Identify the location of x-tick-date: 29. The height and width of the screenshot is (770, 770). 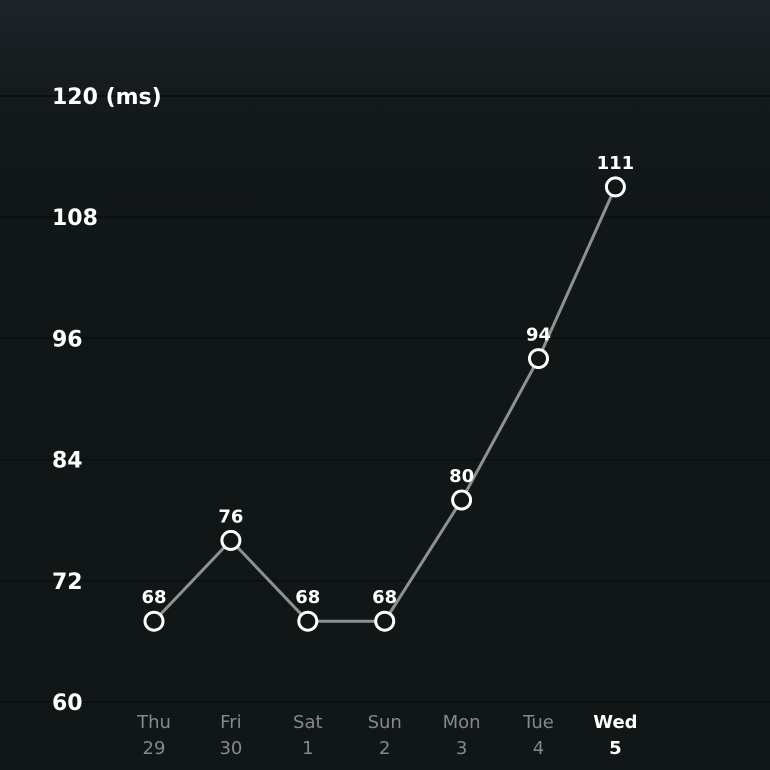
(154, 748).